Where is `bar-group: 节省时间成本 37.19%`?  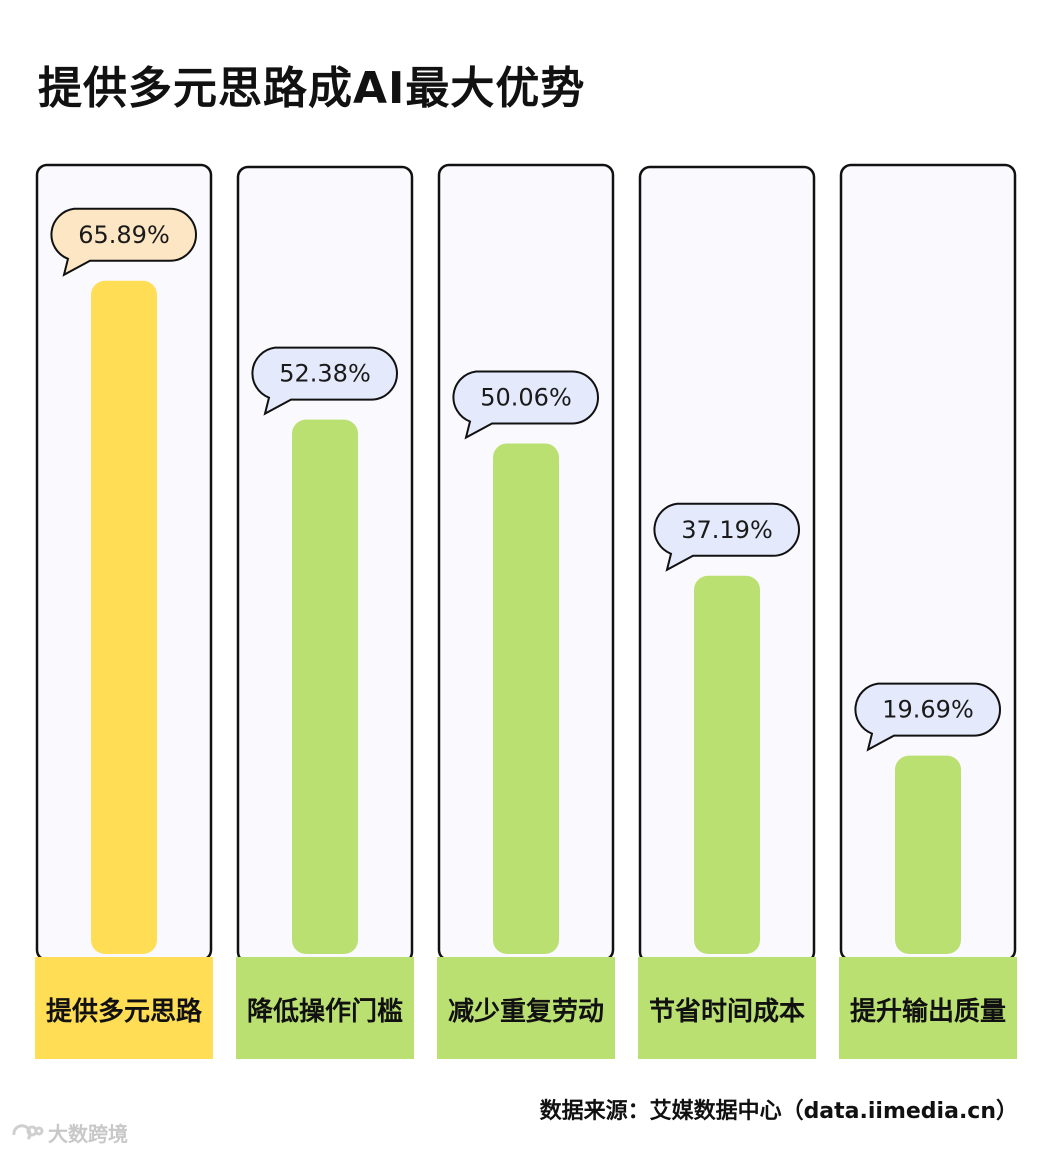
bar-group: 节省时间成本 37.19% is located at coordinates (727, 612).